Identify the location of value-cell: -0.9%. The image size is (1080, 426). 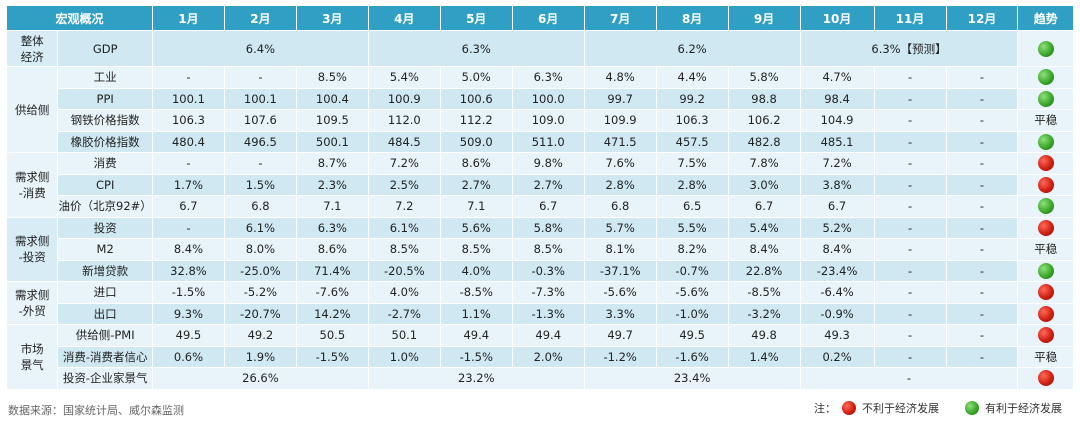
(837, 313).